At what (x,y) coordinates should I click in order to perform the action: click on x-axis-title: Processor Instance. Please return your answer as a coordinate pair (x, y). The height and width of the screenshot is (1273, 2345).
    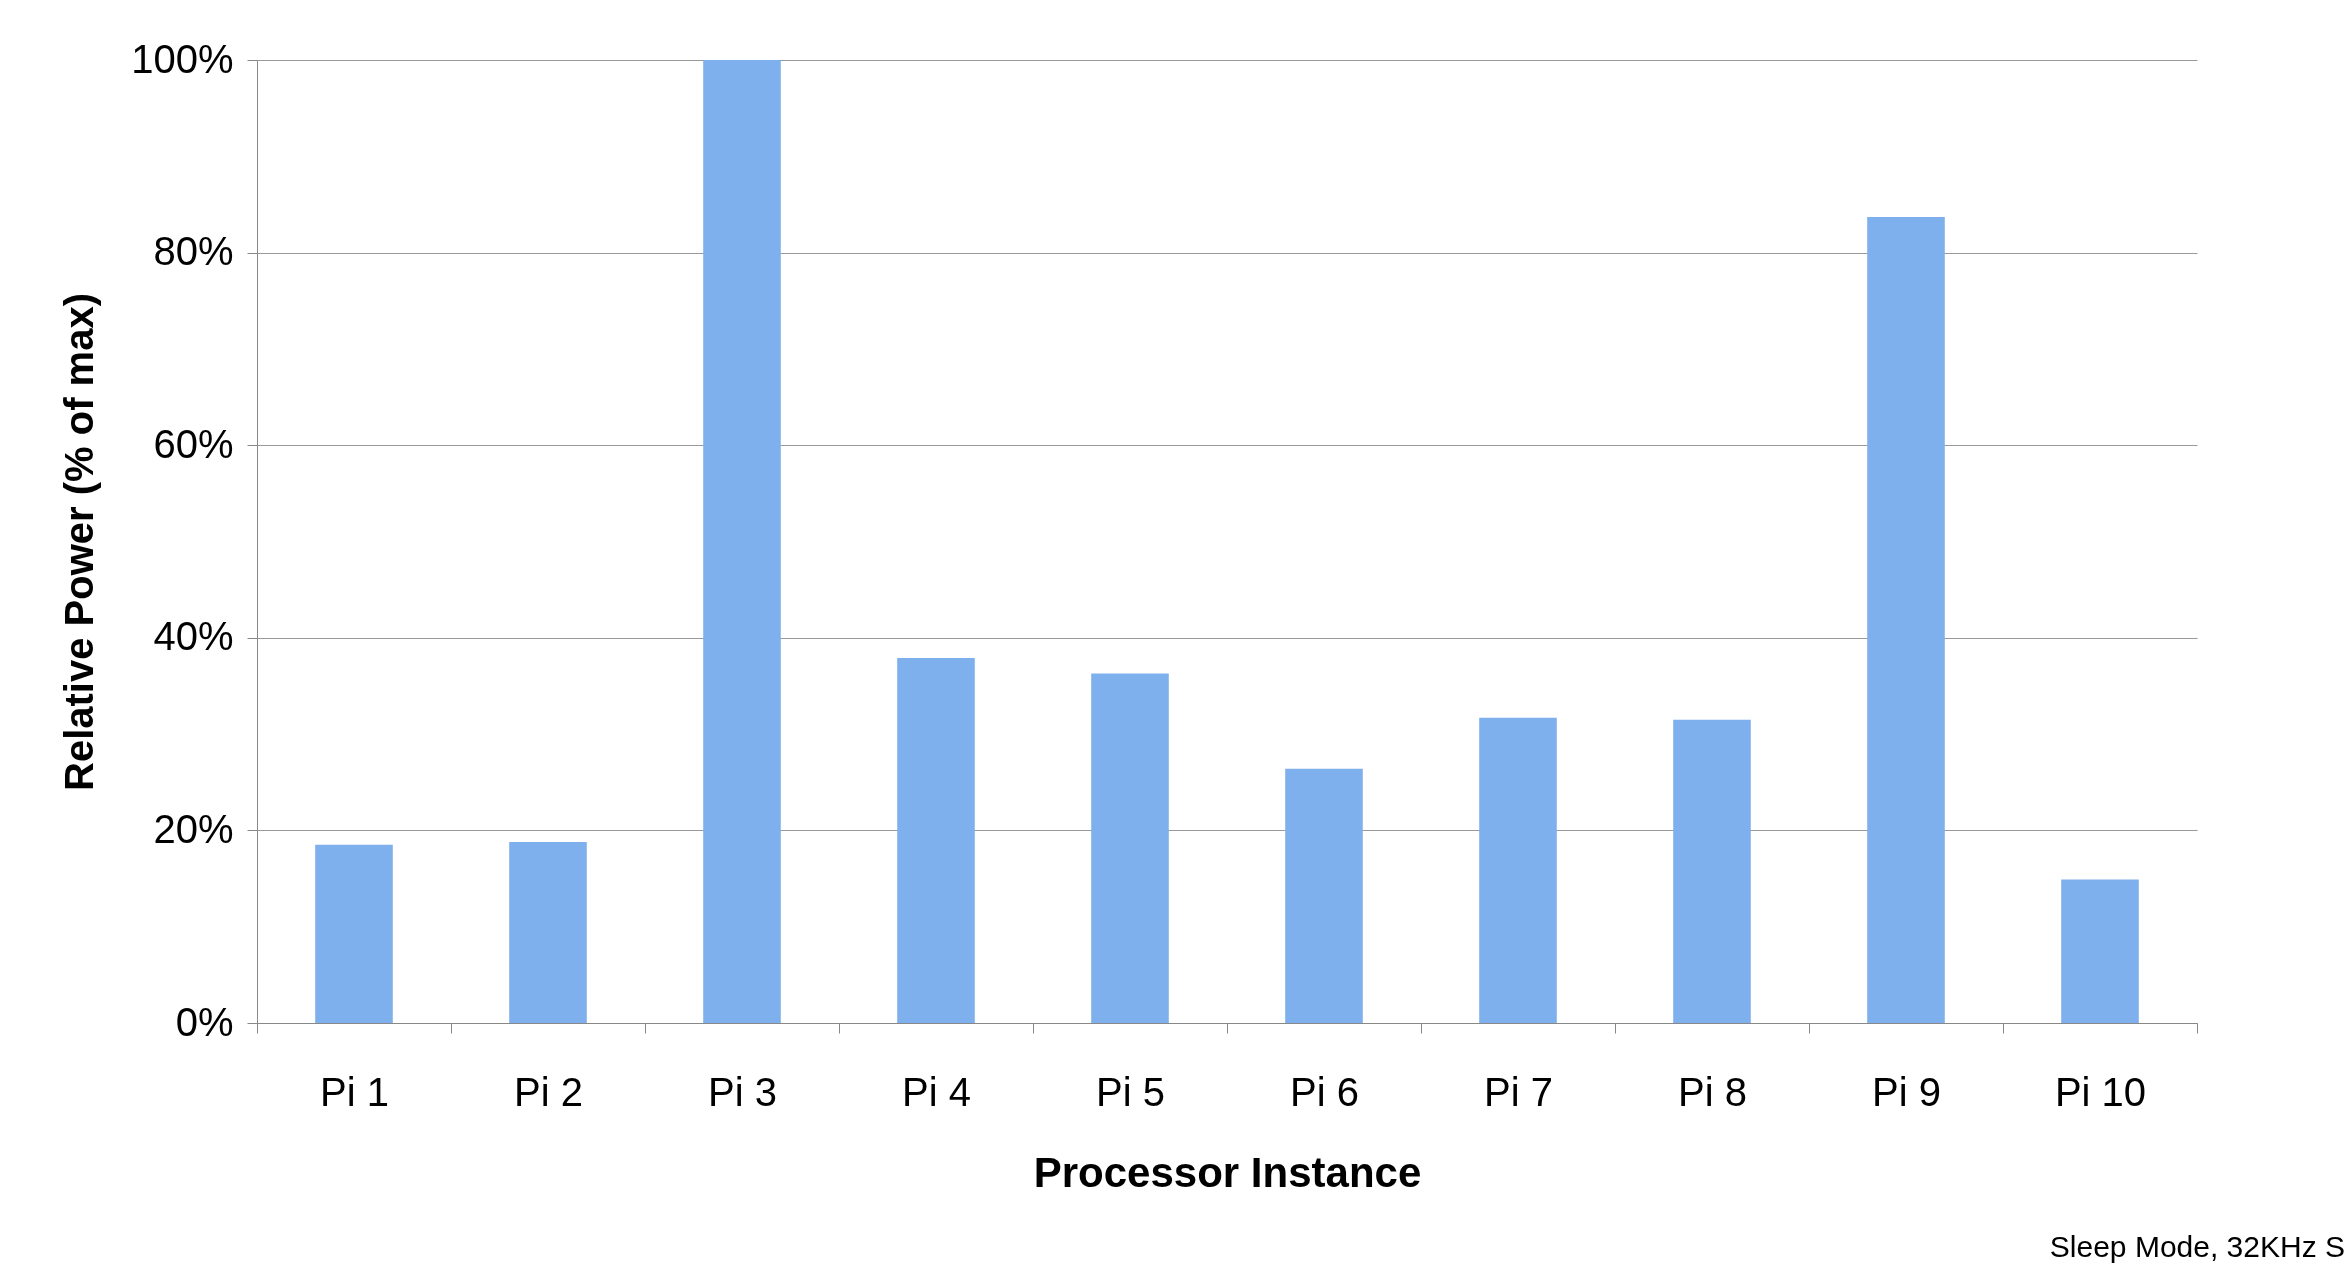
    Looking at the image, I should click on (1227, 1172).